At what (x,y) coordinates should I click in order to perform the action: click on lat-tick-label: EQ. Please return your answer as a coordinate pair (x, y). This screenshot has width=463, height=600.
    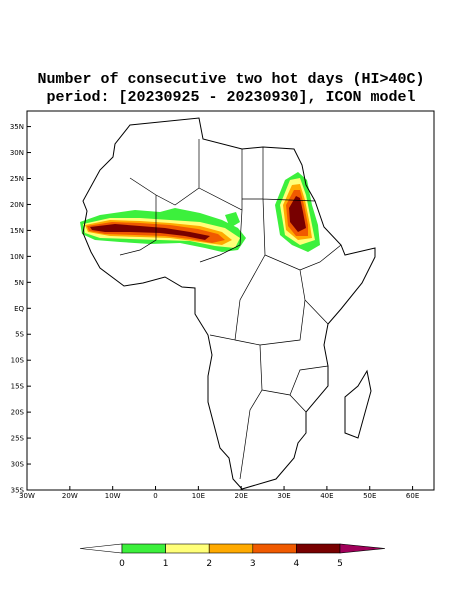
    Looking at the image, I should click on (19, 309).